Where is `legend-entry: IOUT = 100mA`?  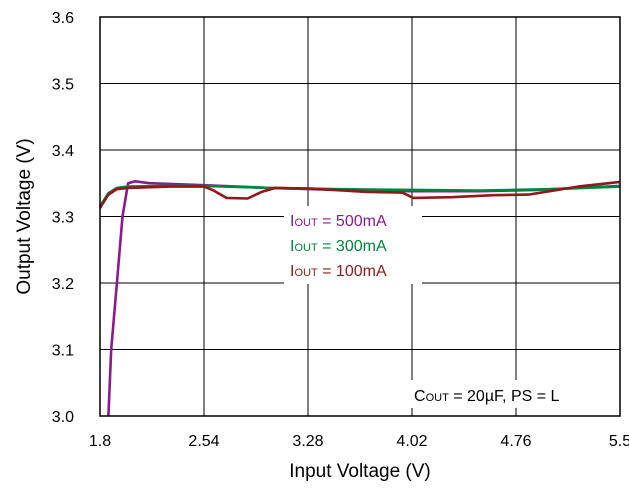
legend-entry: IOUT = 100mA is located at coordinates (338, 271).